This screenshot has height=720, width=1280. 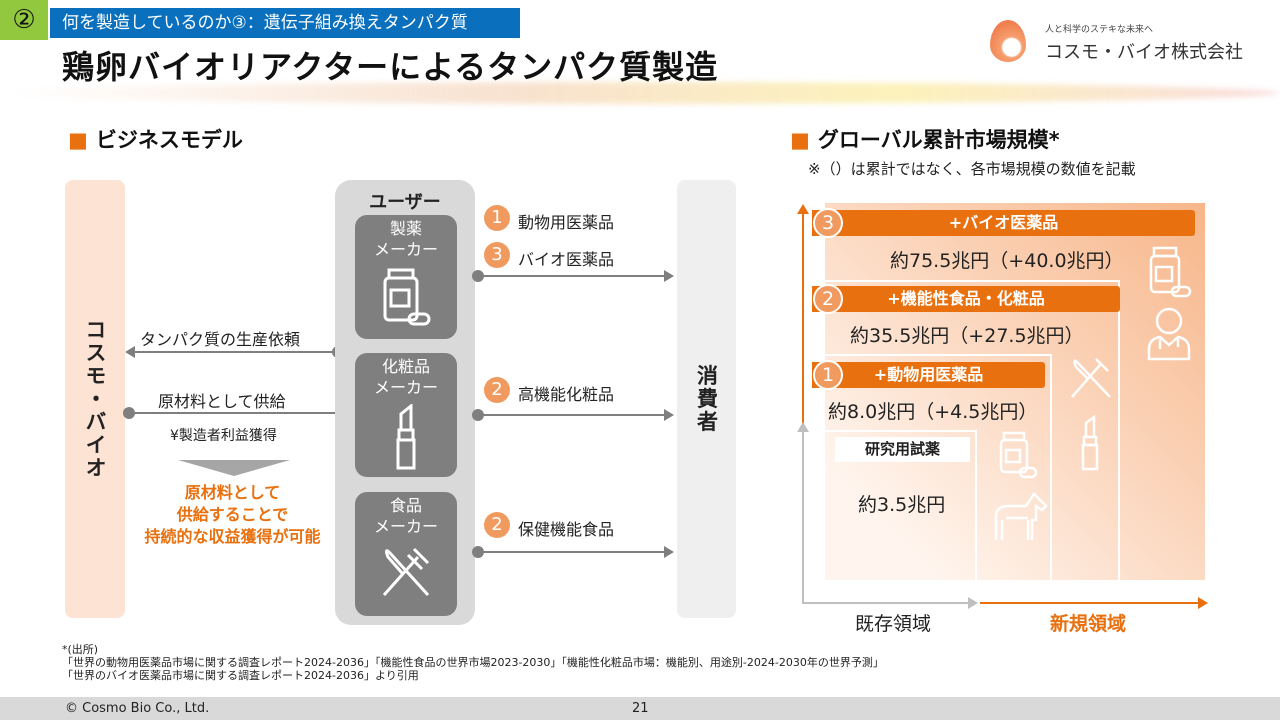 What do you see at coordinates (1144, 52) in the screenshot?
I see `logo-name: コスモ・バイオ株式会社` at bounding box center [1144, 52].